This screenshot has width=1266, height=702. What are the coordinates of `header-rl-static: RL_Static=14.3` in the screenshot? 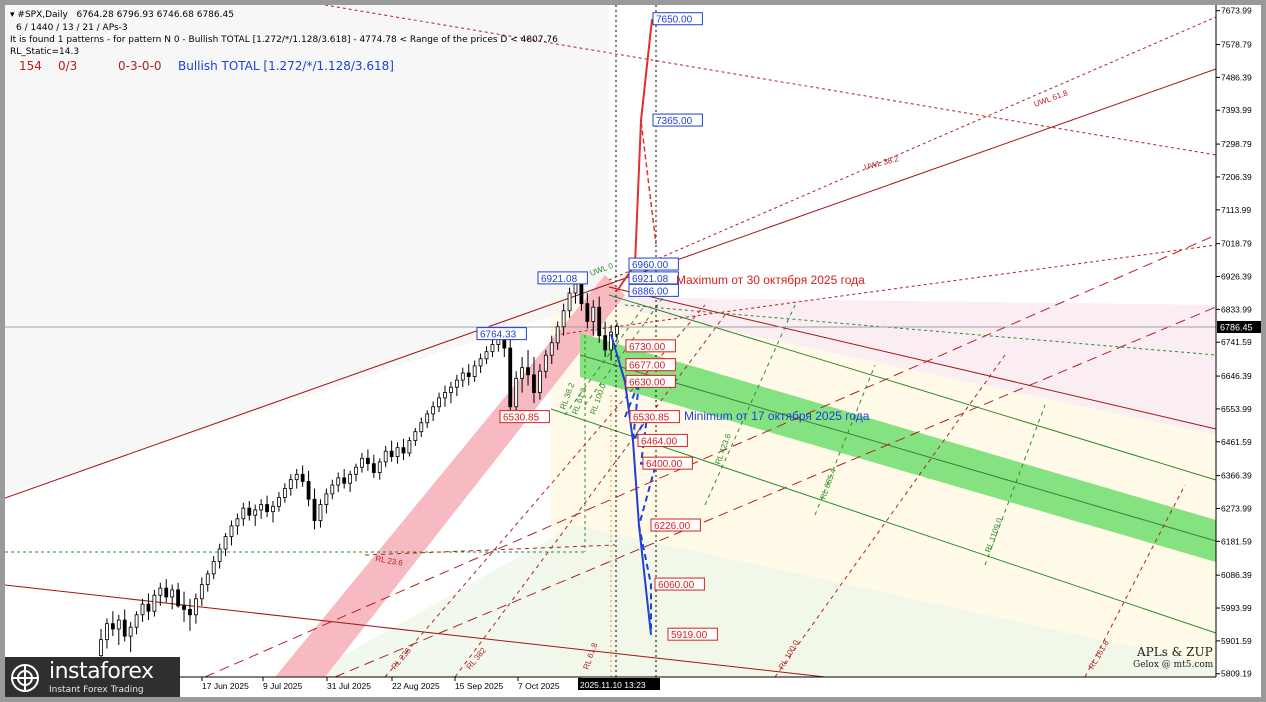 It's located at (45, 52).